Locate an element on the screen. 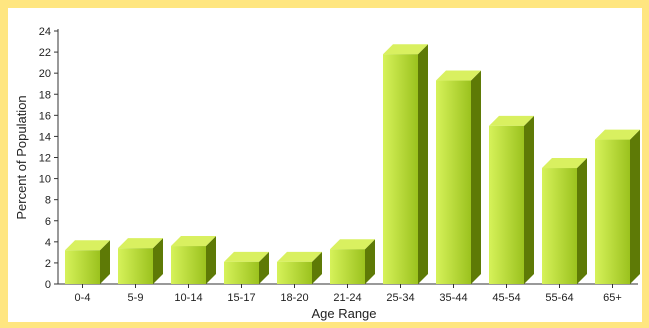  y-tick-label: 20 is located at coordinates (45, 74).